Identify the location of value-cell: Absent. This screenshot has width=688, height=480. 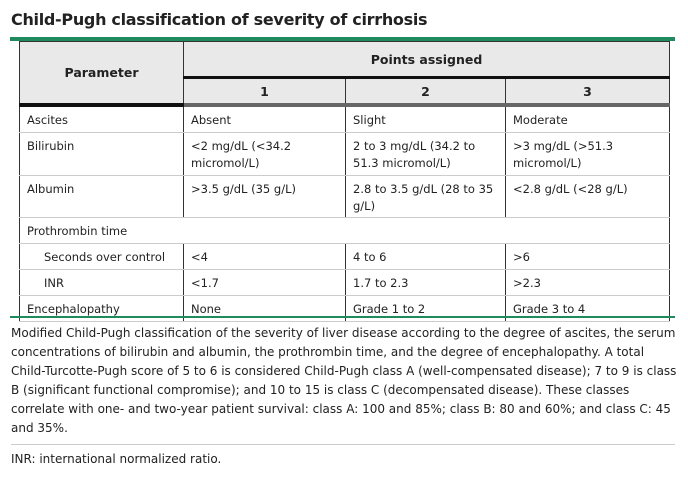
(264, 118).